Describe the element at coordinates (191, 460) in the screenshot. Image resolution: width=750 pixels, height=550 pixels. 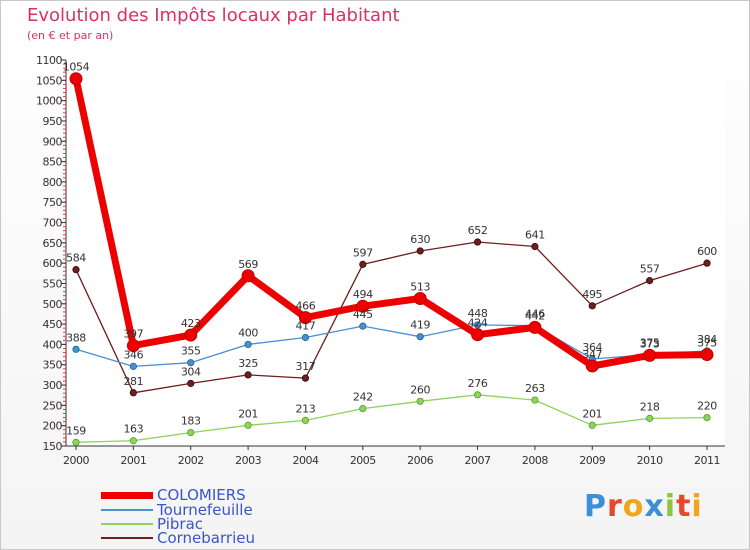
I see `x-tick-label: 2002` at that location.